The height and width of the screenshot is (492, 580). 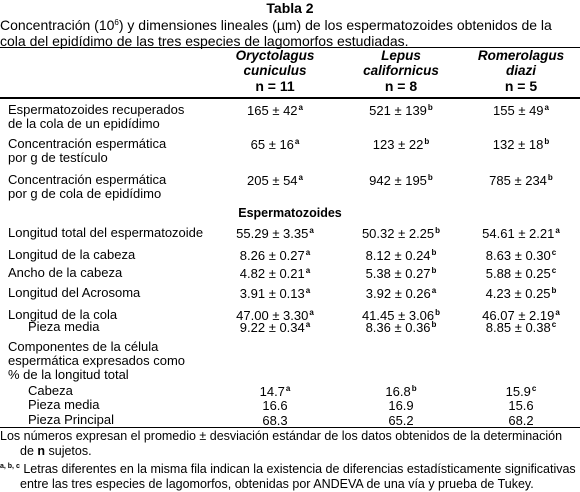 I want to click on table-cell: 15.9c, so click(x=521, y=391).